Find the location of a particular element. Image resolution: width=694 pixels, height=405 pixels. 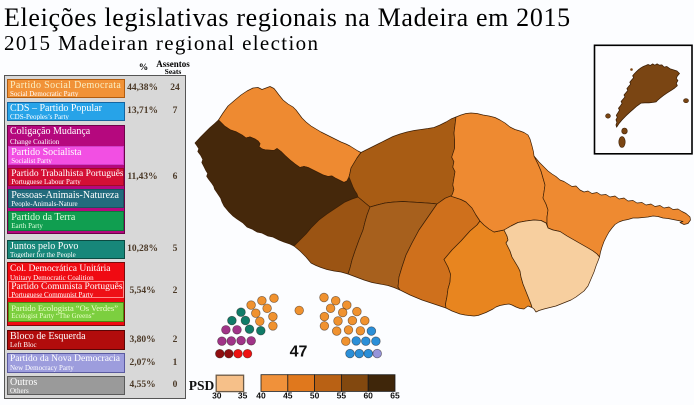

svg-text: 30 is located at coordinates (217, 396).